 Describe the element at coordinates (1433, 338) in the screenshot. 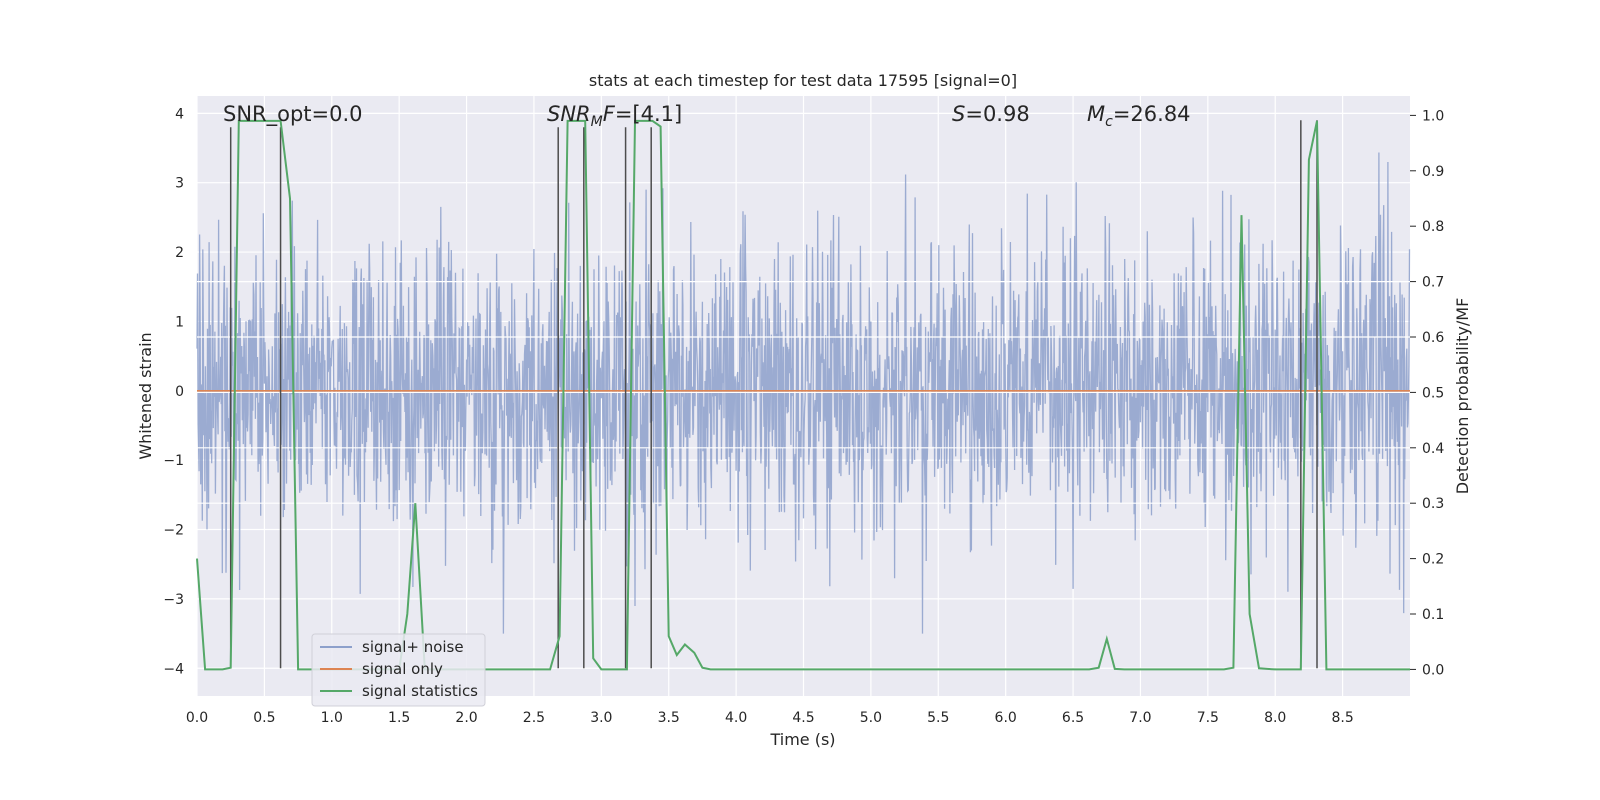

I see `y2-tick-label: 0.6` at that location.